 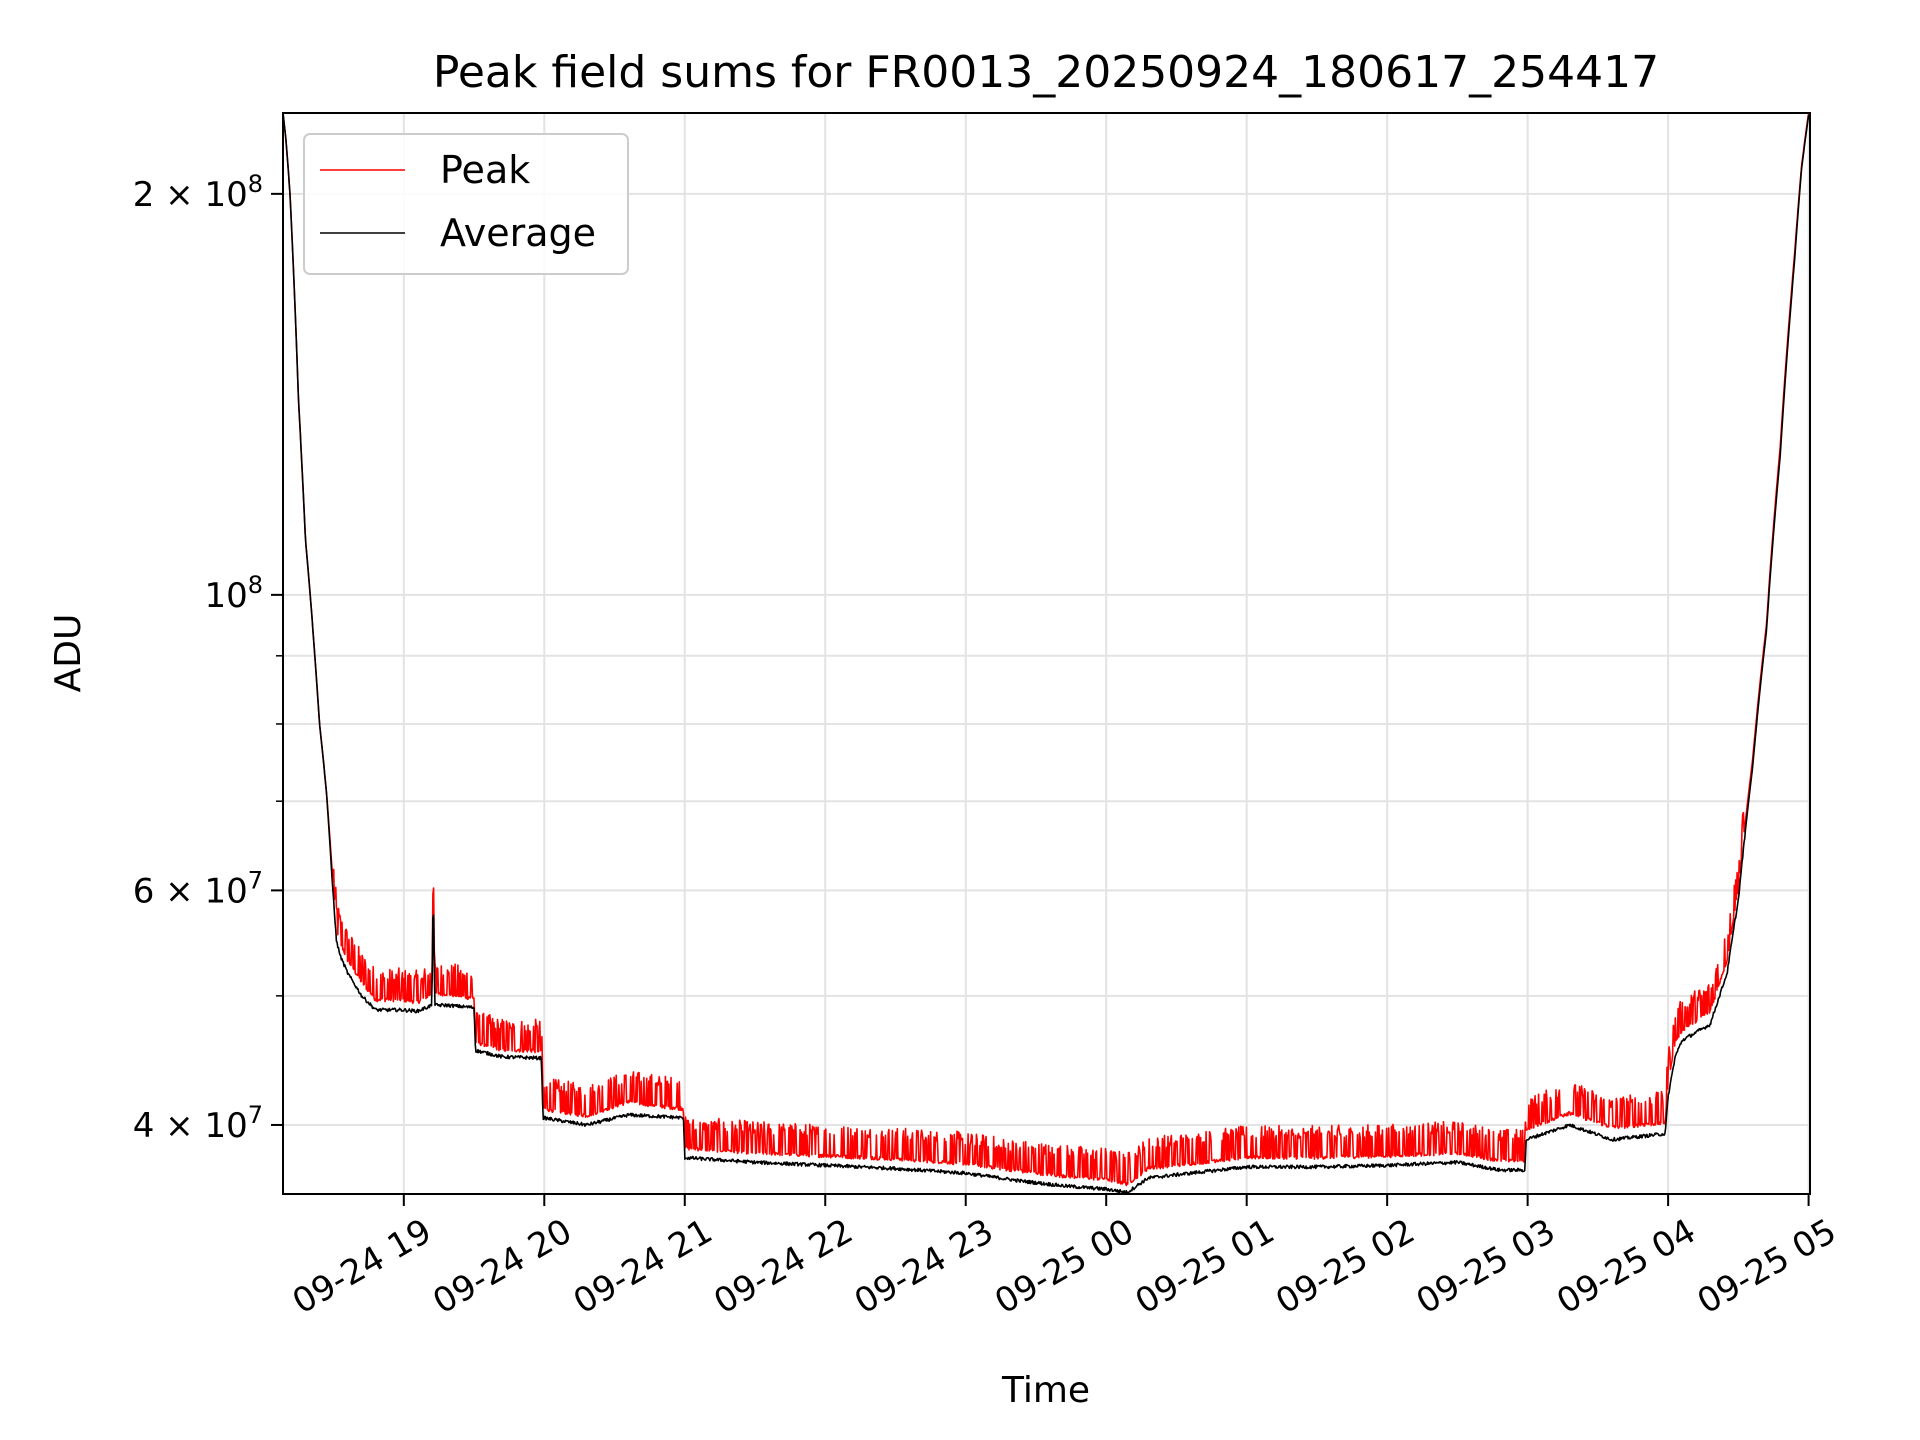 What do you see at coordinates (783, 1266) in the screenshot?
I see `x-tick-label: 09-24 22` at bounding box center [783, 1266].